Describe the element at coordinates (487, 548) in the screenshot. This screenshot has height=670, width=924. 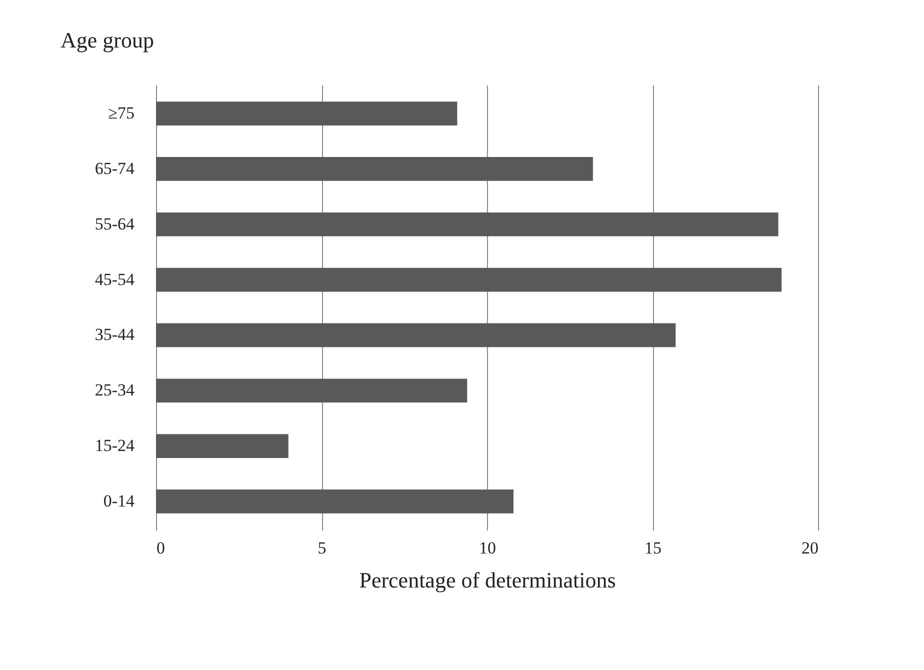
I see `x-tick-label: 10` at that location.